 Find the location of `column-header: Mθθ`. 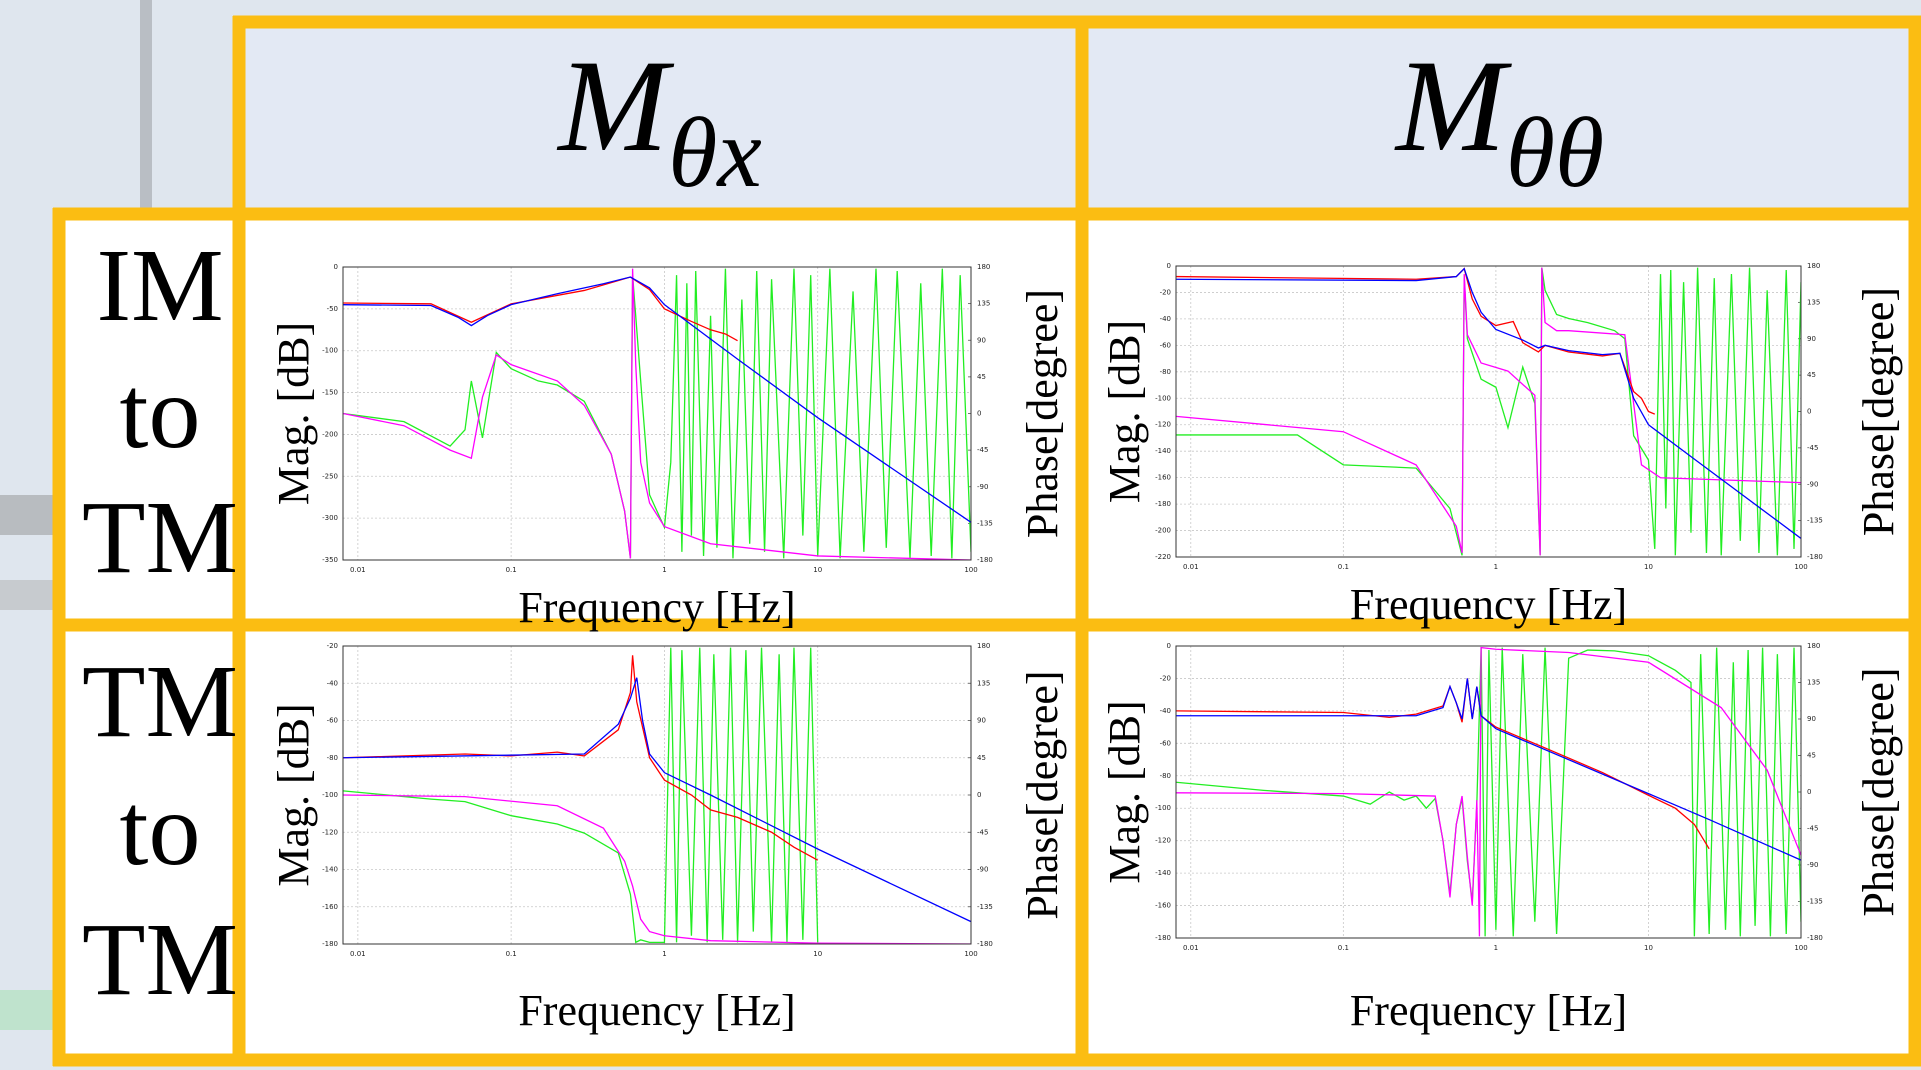

column-header: Mθθ is located at coordinates (1499, 120).